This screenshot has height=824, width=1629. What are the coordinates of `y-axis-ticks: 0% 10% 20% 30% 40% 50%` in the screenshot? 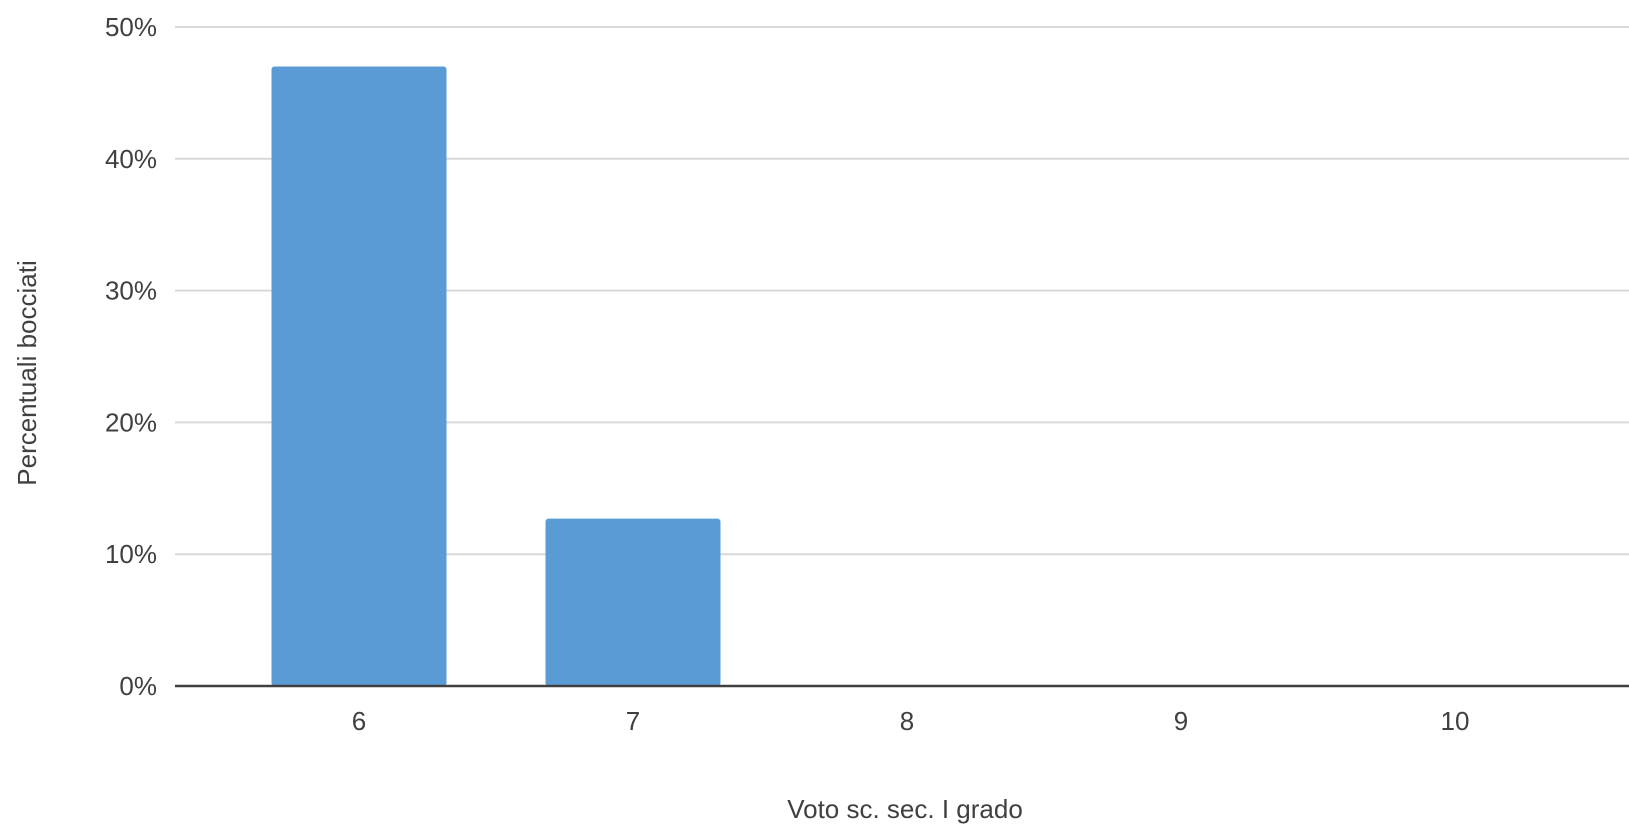 It's located at (131, 356).